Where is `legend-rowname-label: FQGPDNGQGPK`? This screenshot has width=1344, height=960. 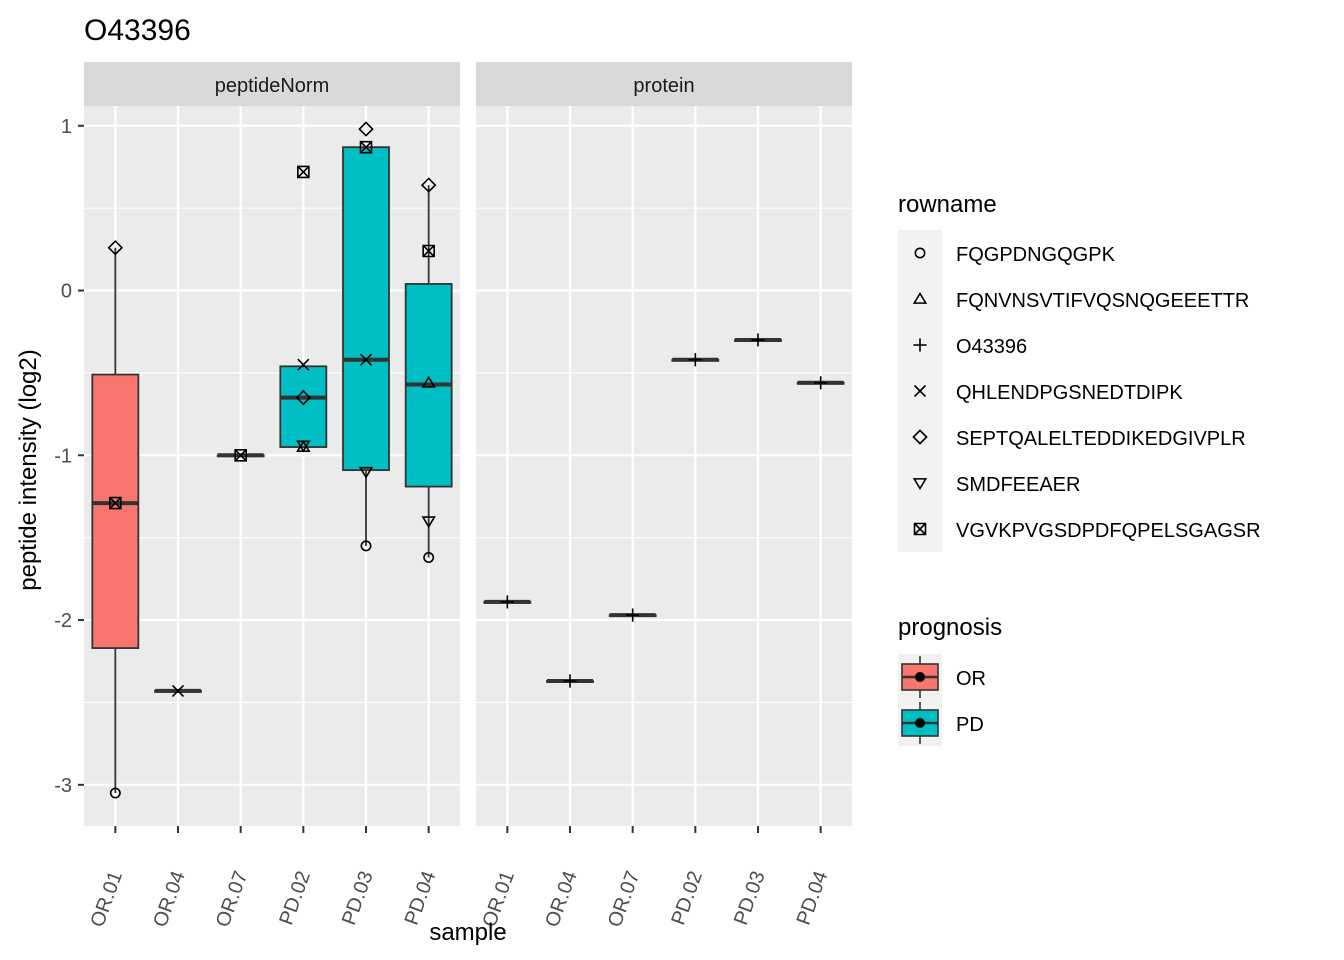 legend-rowname-label: FQGPDNGQGPK is located at coordinates (1036, 255).